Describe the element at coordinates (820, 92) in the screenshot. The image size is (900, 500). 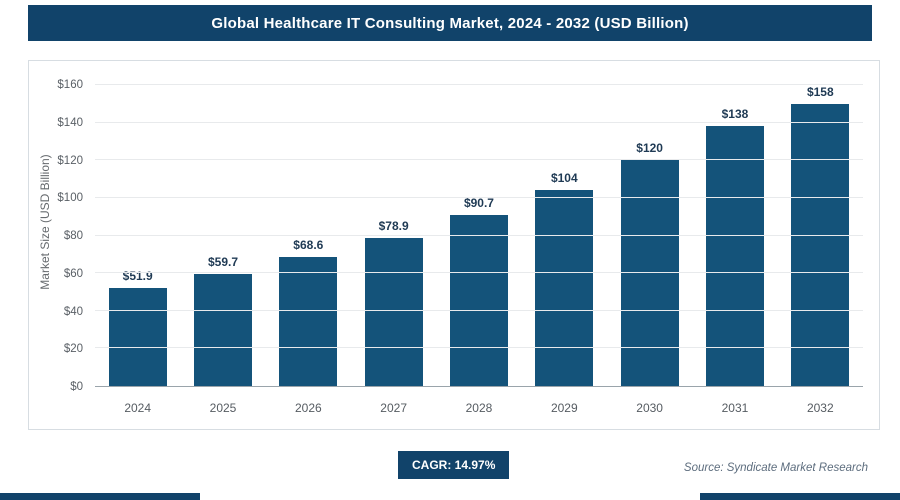
I see `bar-value-label: $158` at that location.